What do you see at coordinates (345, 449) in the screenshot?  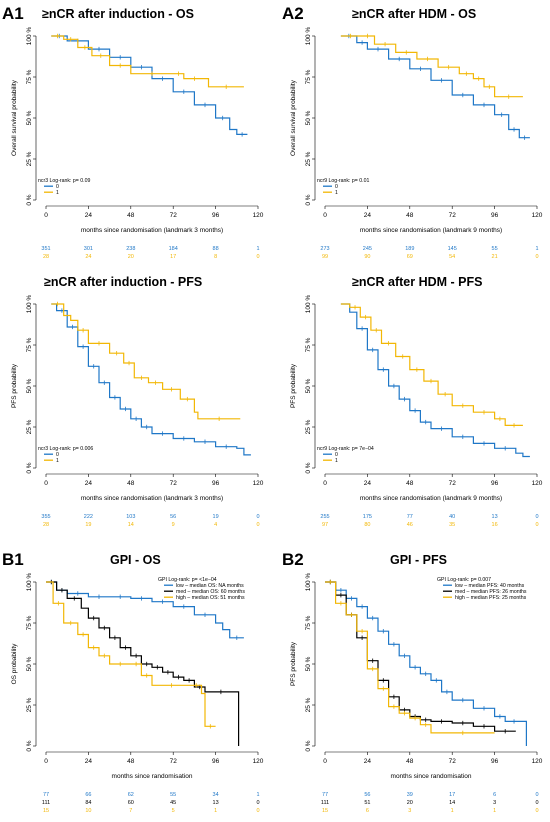 I see `legend-title: ncr9 Log-rank: p= 7e−04` at bounding box center [345, 449].